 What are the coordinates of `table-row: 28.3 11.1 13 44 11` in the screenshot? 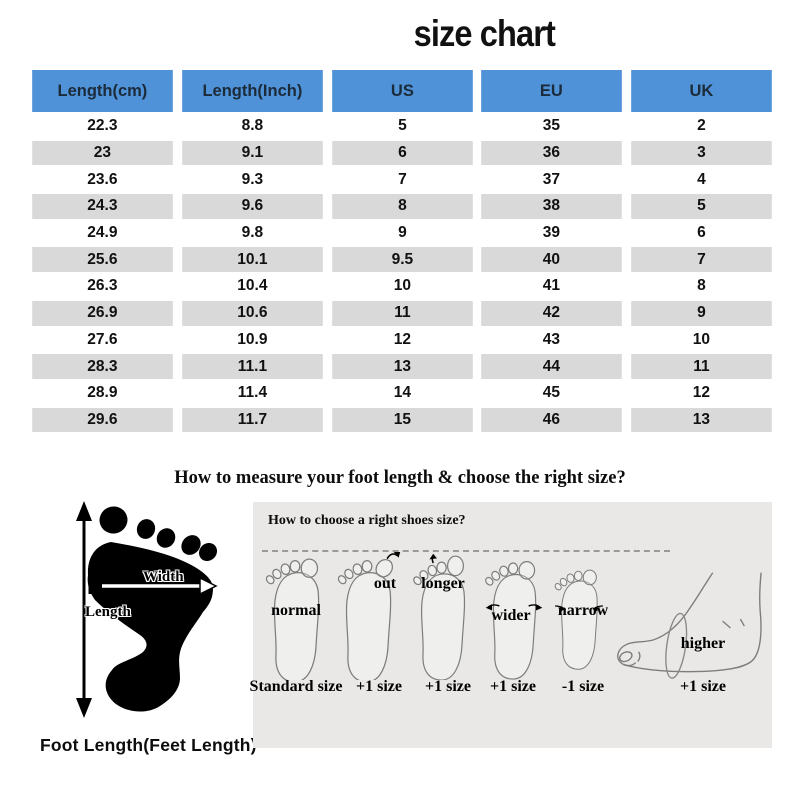 It's located at (402, 366).